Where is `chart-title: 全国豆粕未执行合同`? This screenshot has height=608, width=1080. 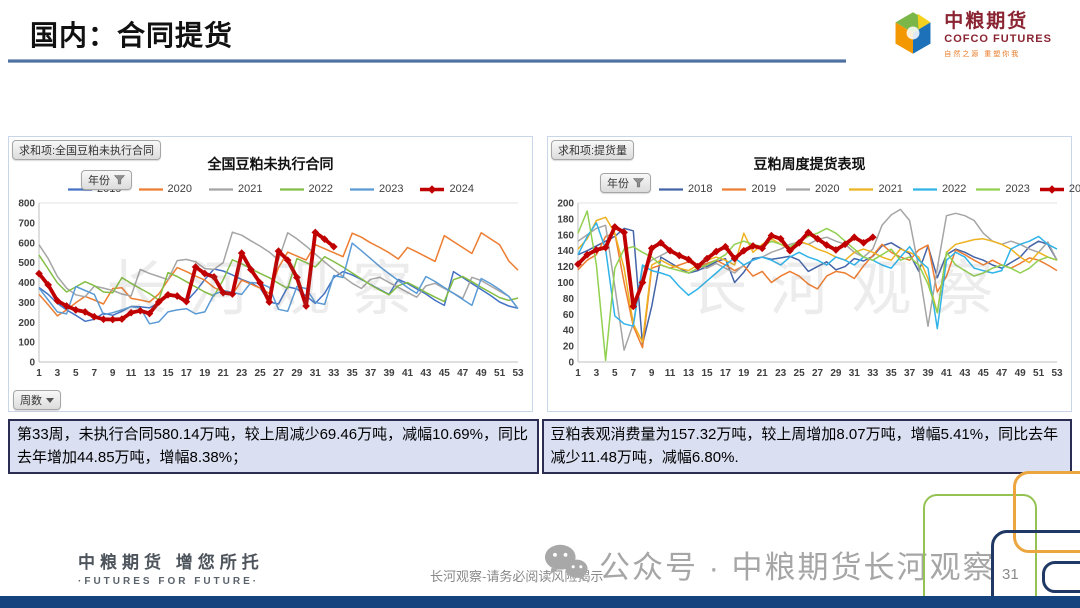
chart-title: 全国豆粕未执行合同 is located at coordinates (270, 164).